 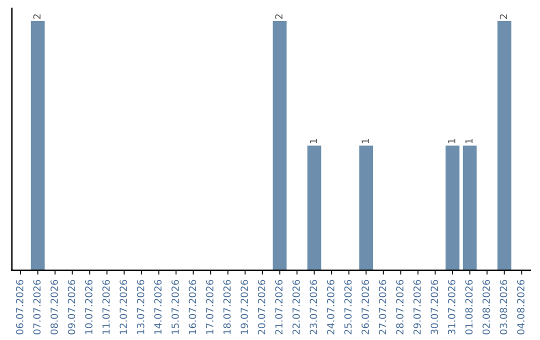 What do you see at coordinates (400, 307) in the screenshot?
I see `x-tick-label: 28.07.2026` at bounding box center [400, 307].